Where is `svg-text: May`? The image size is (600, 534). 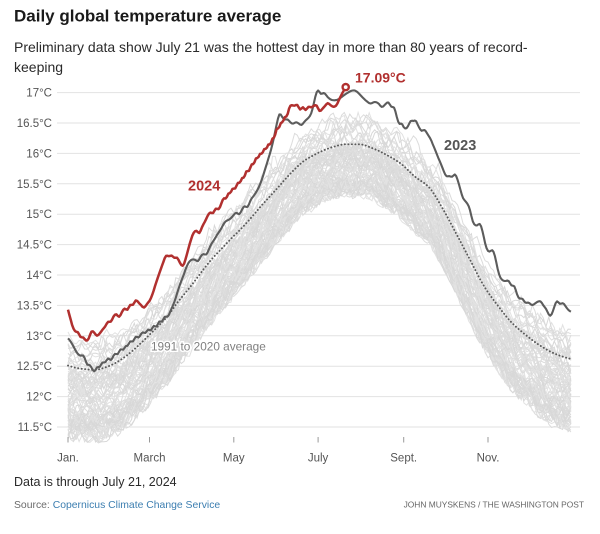
svg-text: May is located at coordinates (234, 459).